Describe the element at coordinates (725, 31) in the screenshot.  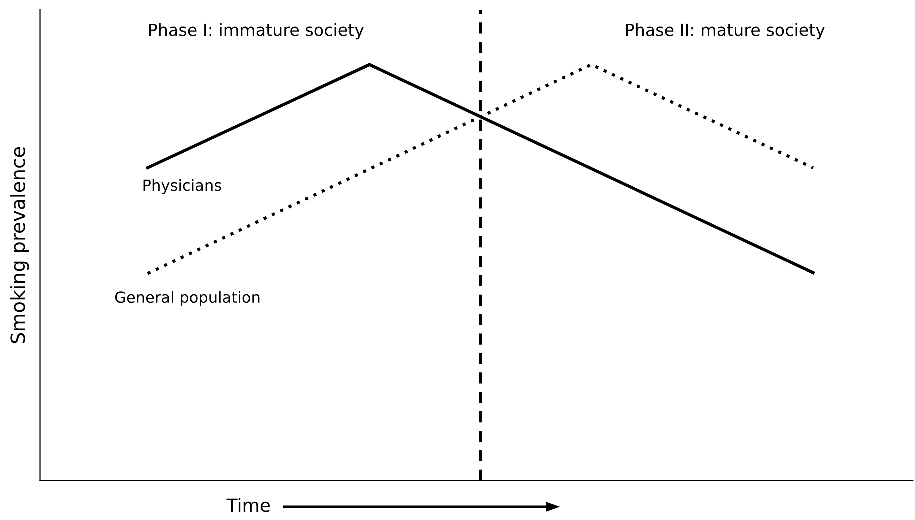
I see `text: Phase II: mature society` at that location.